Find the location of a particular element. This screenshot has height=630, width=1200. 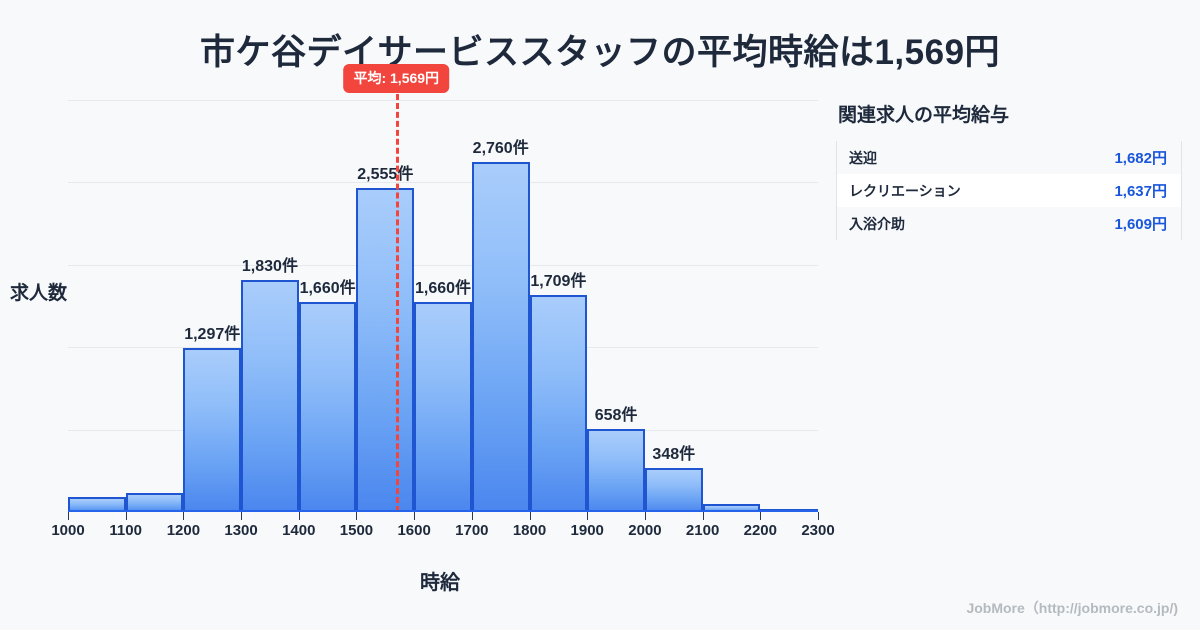

x-axis-tick-label: 1700 is located at coordinates (472, 530).